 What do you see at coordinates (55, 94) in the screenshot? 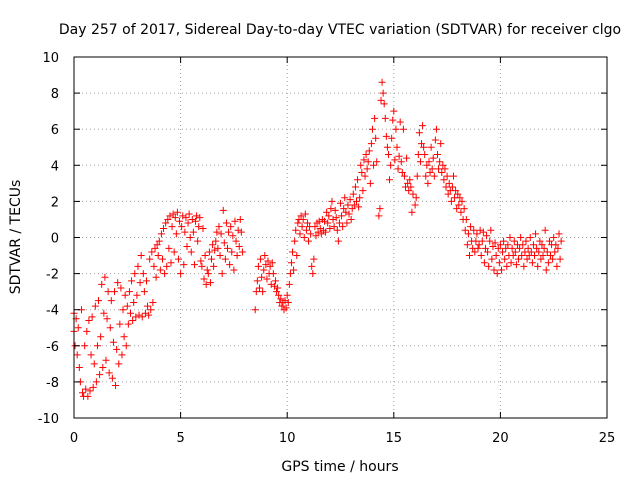
I see `y-tick-label: 8` at bounding box center [55, 94].